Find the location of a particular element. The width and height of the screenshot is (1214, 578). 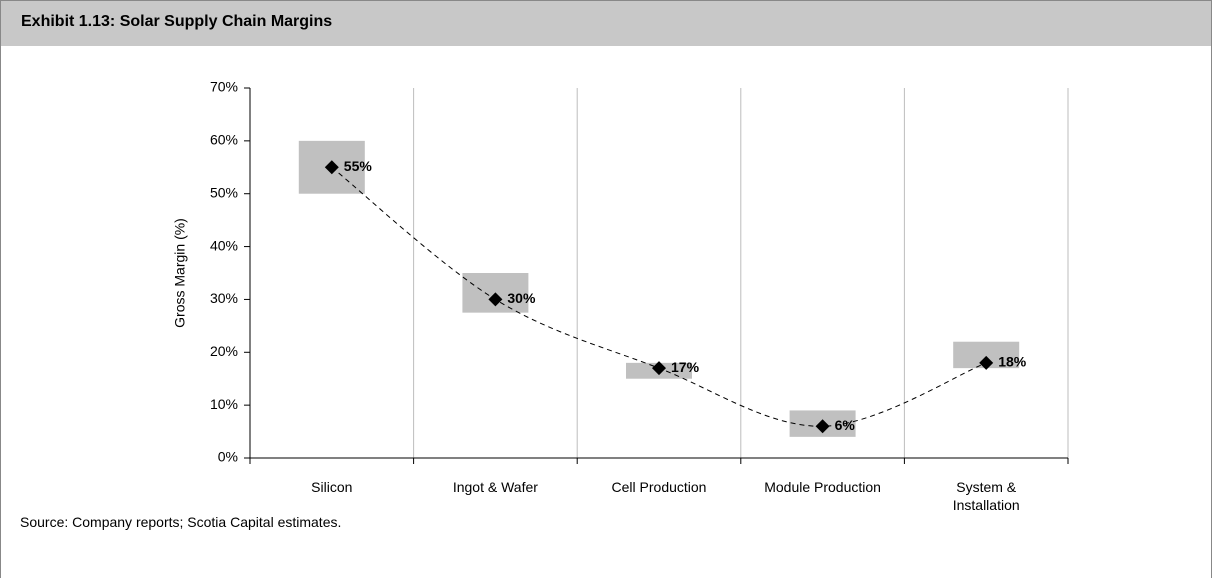

x-tick-label: Silicon is located at coordinates (332, 487).